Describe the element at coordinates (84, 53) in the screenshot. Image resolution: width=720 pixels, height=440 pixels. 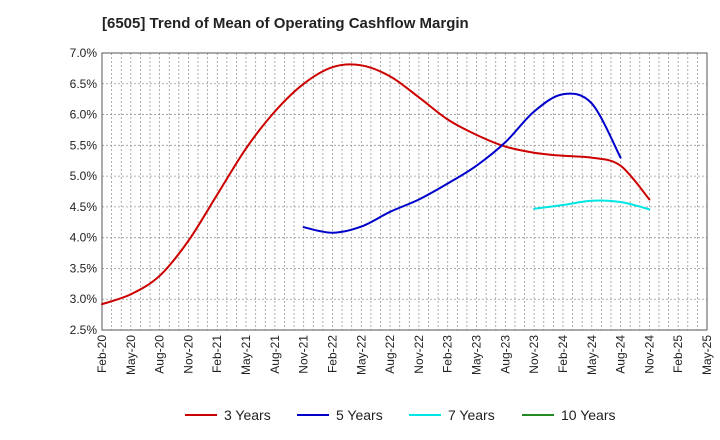
I see `y-tick-label: 7.0%` at that location.